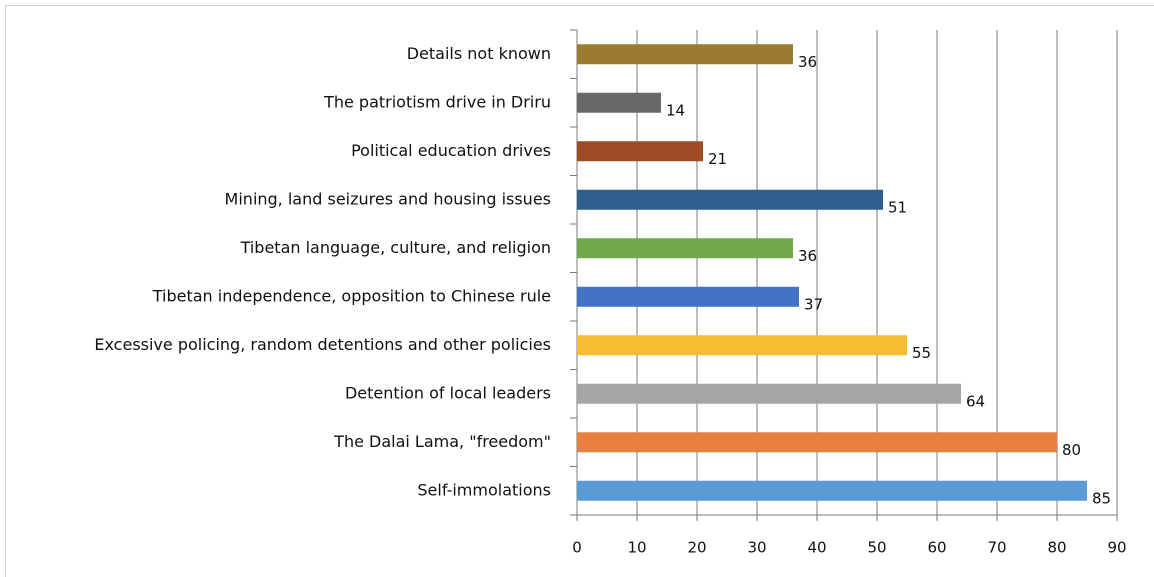 This screenshot has width=1154, height=577. What do you see at coordinates (996, 548) in the screenshot?
I see `x-tick-label: 70` at bounding box center [996, 548].